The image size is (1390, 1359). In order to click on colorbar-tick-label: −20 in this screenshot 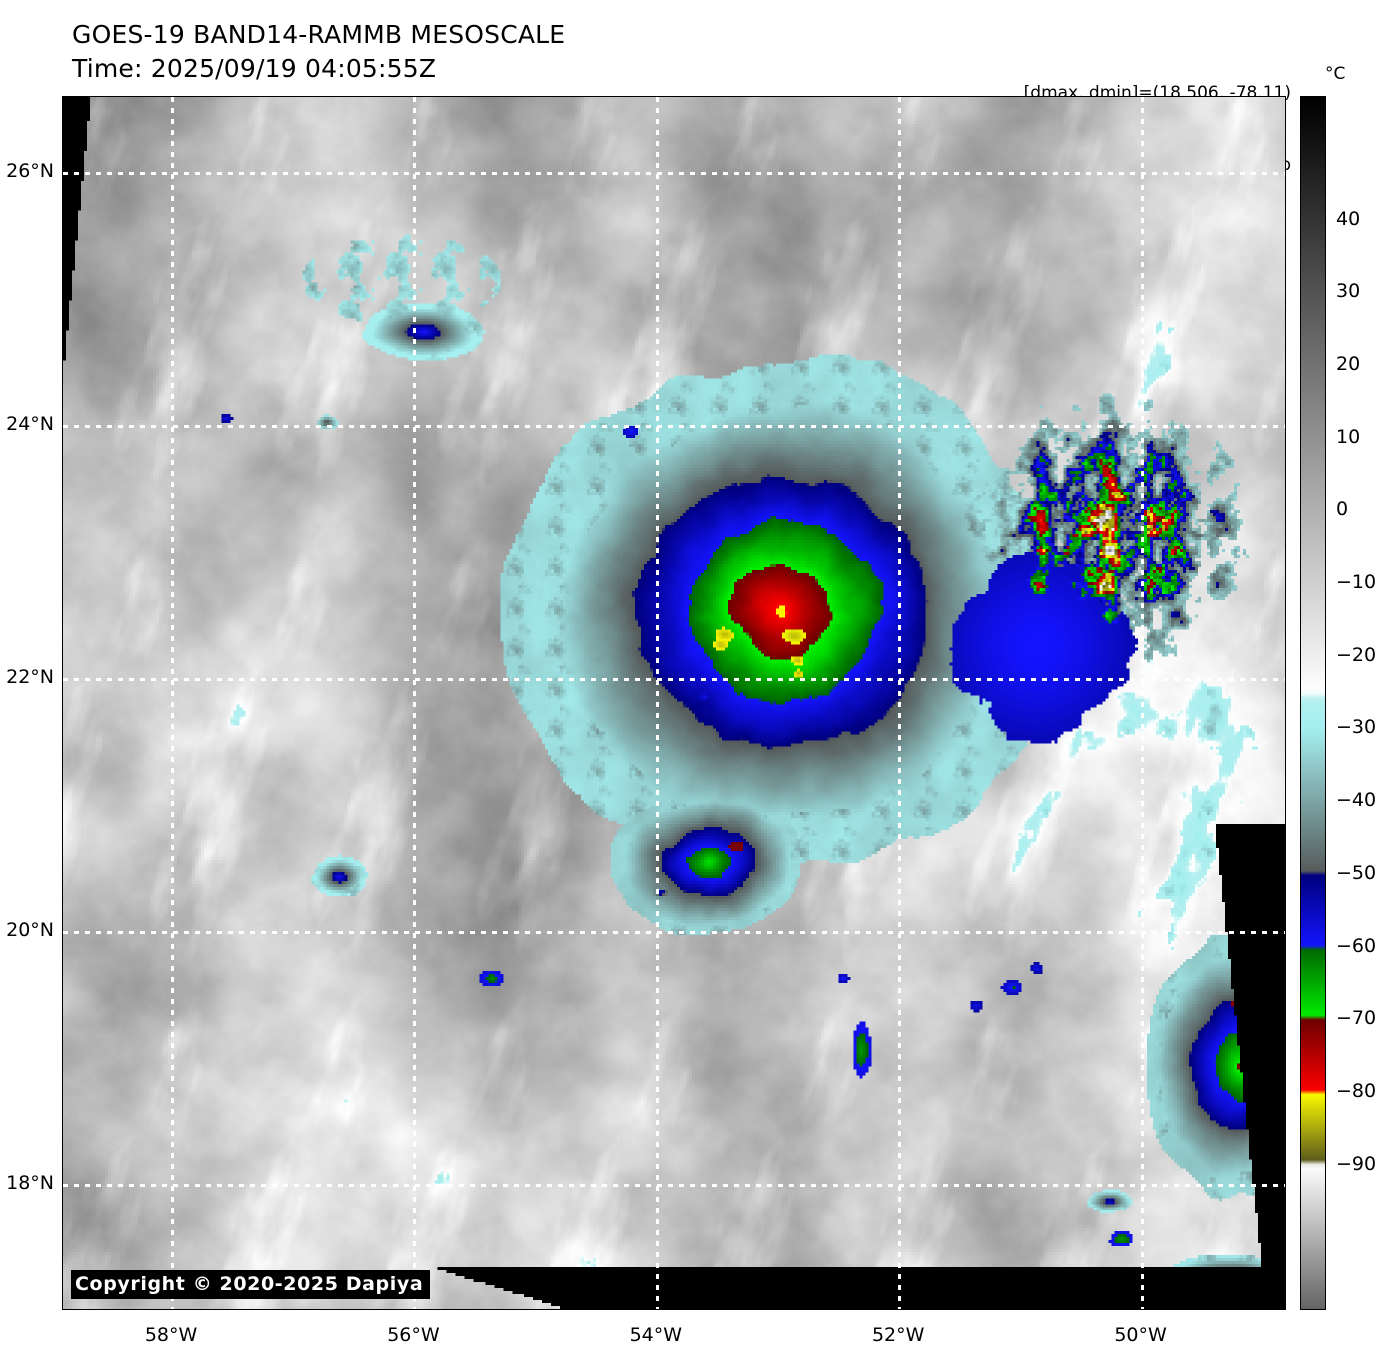, I will do `click(1356, 654)`.